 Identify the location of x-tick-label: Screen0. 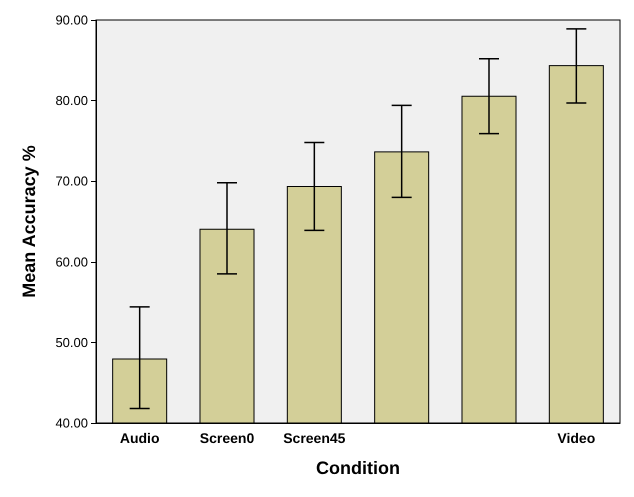
(227, 438).